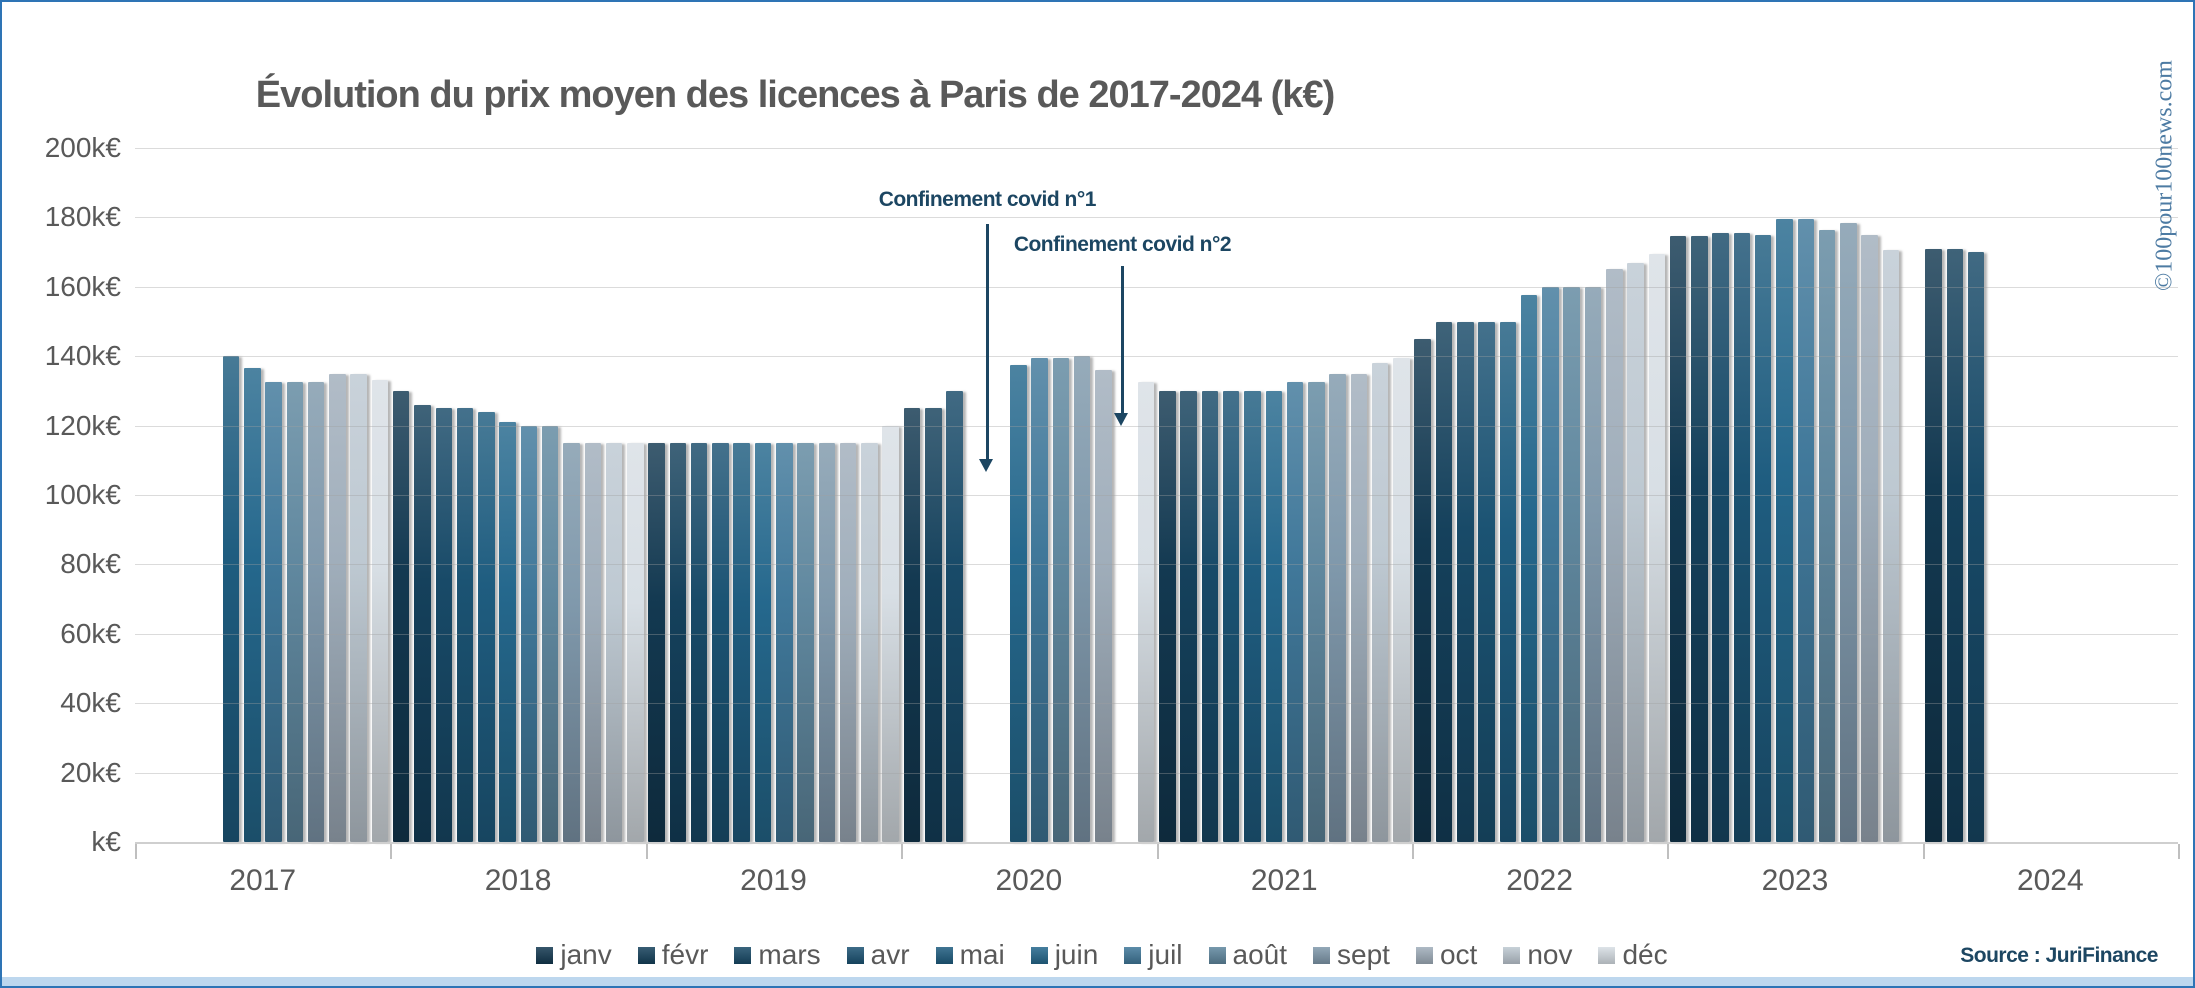  Describe the element at coordinates (1446, 955) in the screenshot. I see `legend-item: oct` at that location.